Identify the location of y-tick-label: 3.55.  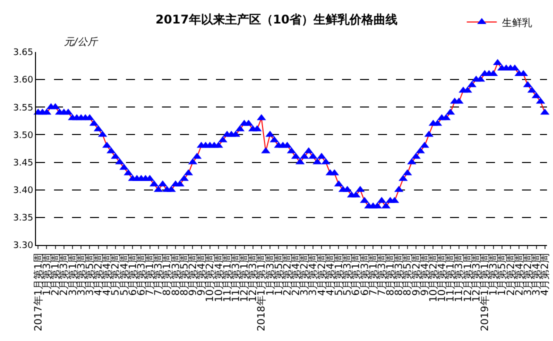
(23, 108).